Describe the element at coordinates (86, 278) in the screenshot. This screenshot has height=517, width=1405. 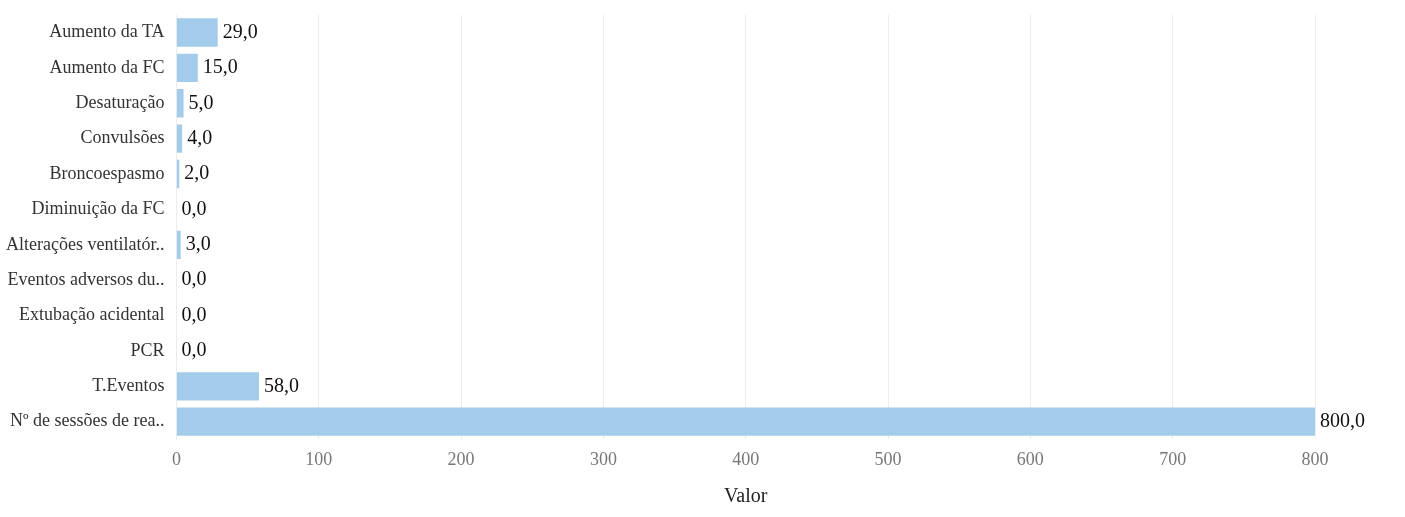
I see `y-tick-label: Eventos adversos du..` at that location.